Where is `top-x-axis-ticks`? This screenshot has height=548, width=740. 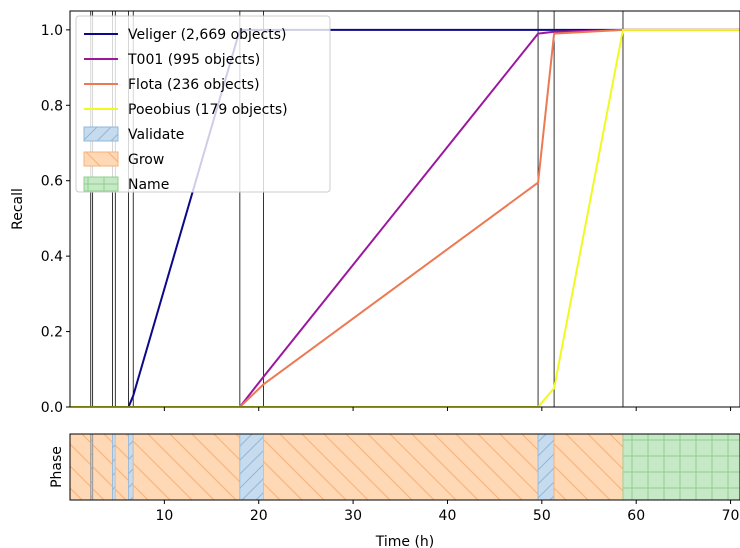
top-x-axis-ticks is located at coordinates (447, 409).